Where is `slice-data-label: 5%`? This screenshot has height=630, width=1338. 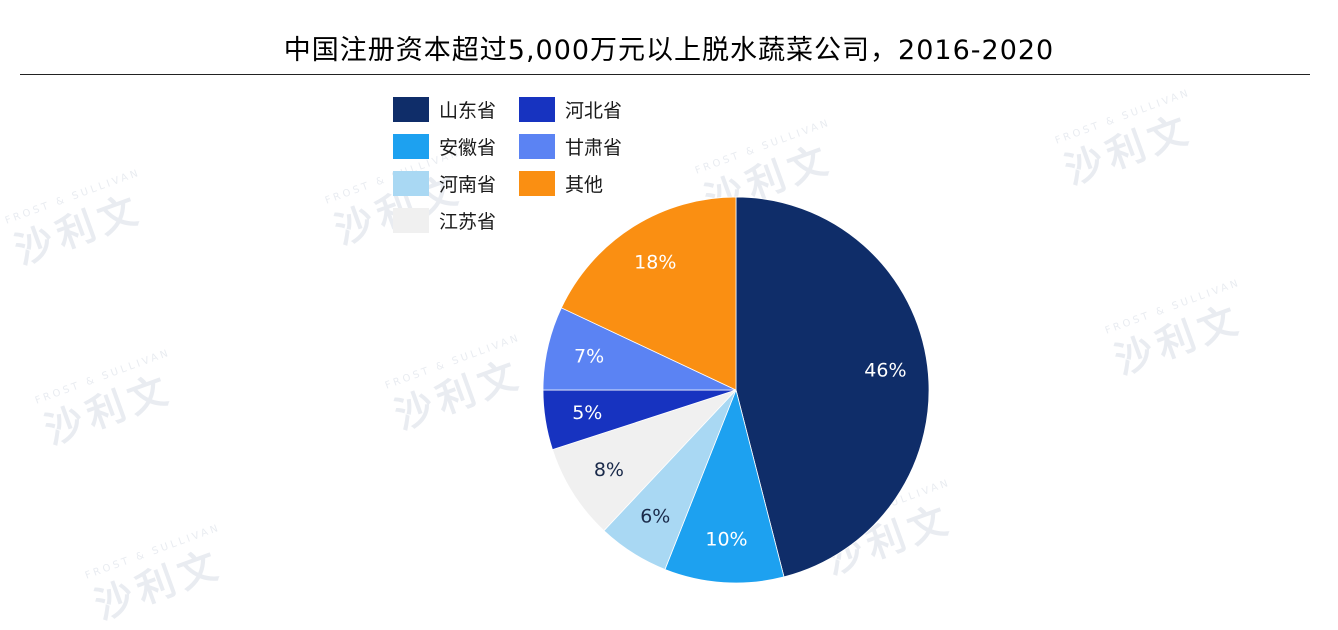 slice-data-label: 5% is located at coordinates (587, 413).